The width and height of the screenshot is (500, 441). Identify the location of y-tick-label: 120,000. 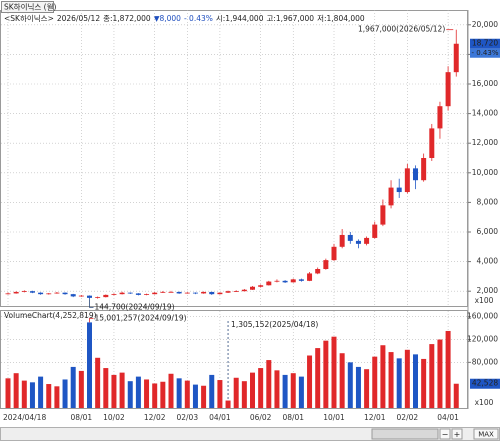
(482, 339).